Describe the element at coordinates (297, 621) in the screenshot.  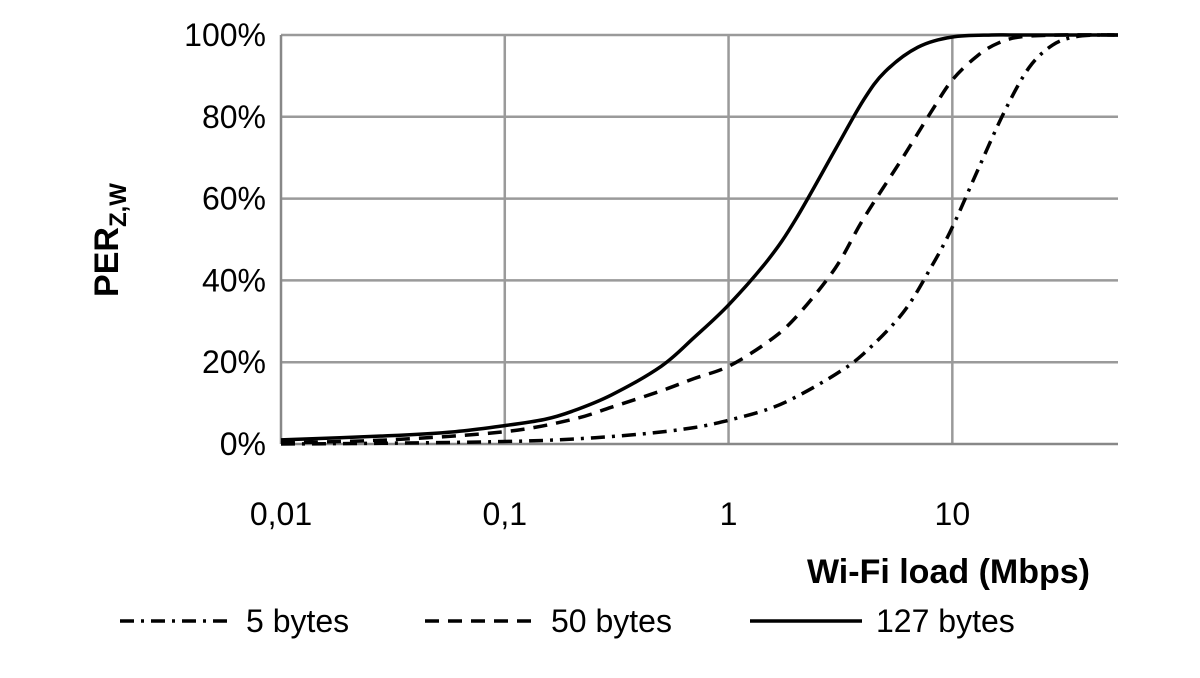
I see `legend-label: 5 bytes` at that location.